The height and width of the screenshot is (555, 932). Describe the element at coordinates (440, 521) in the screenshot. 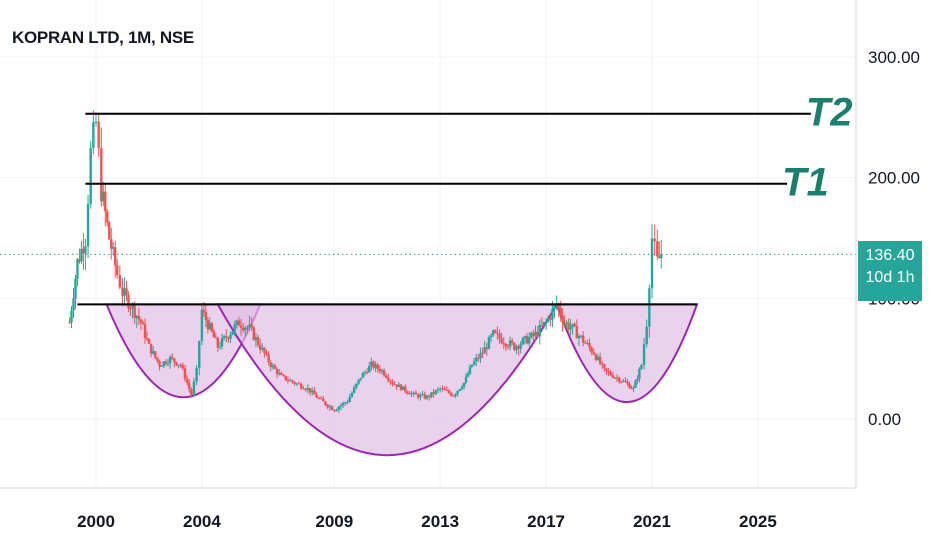

I see `time-tick-label: 2013` at that location.